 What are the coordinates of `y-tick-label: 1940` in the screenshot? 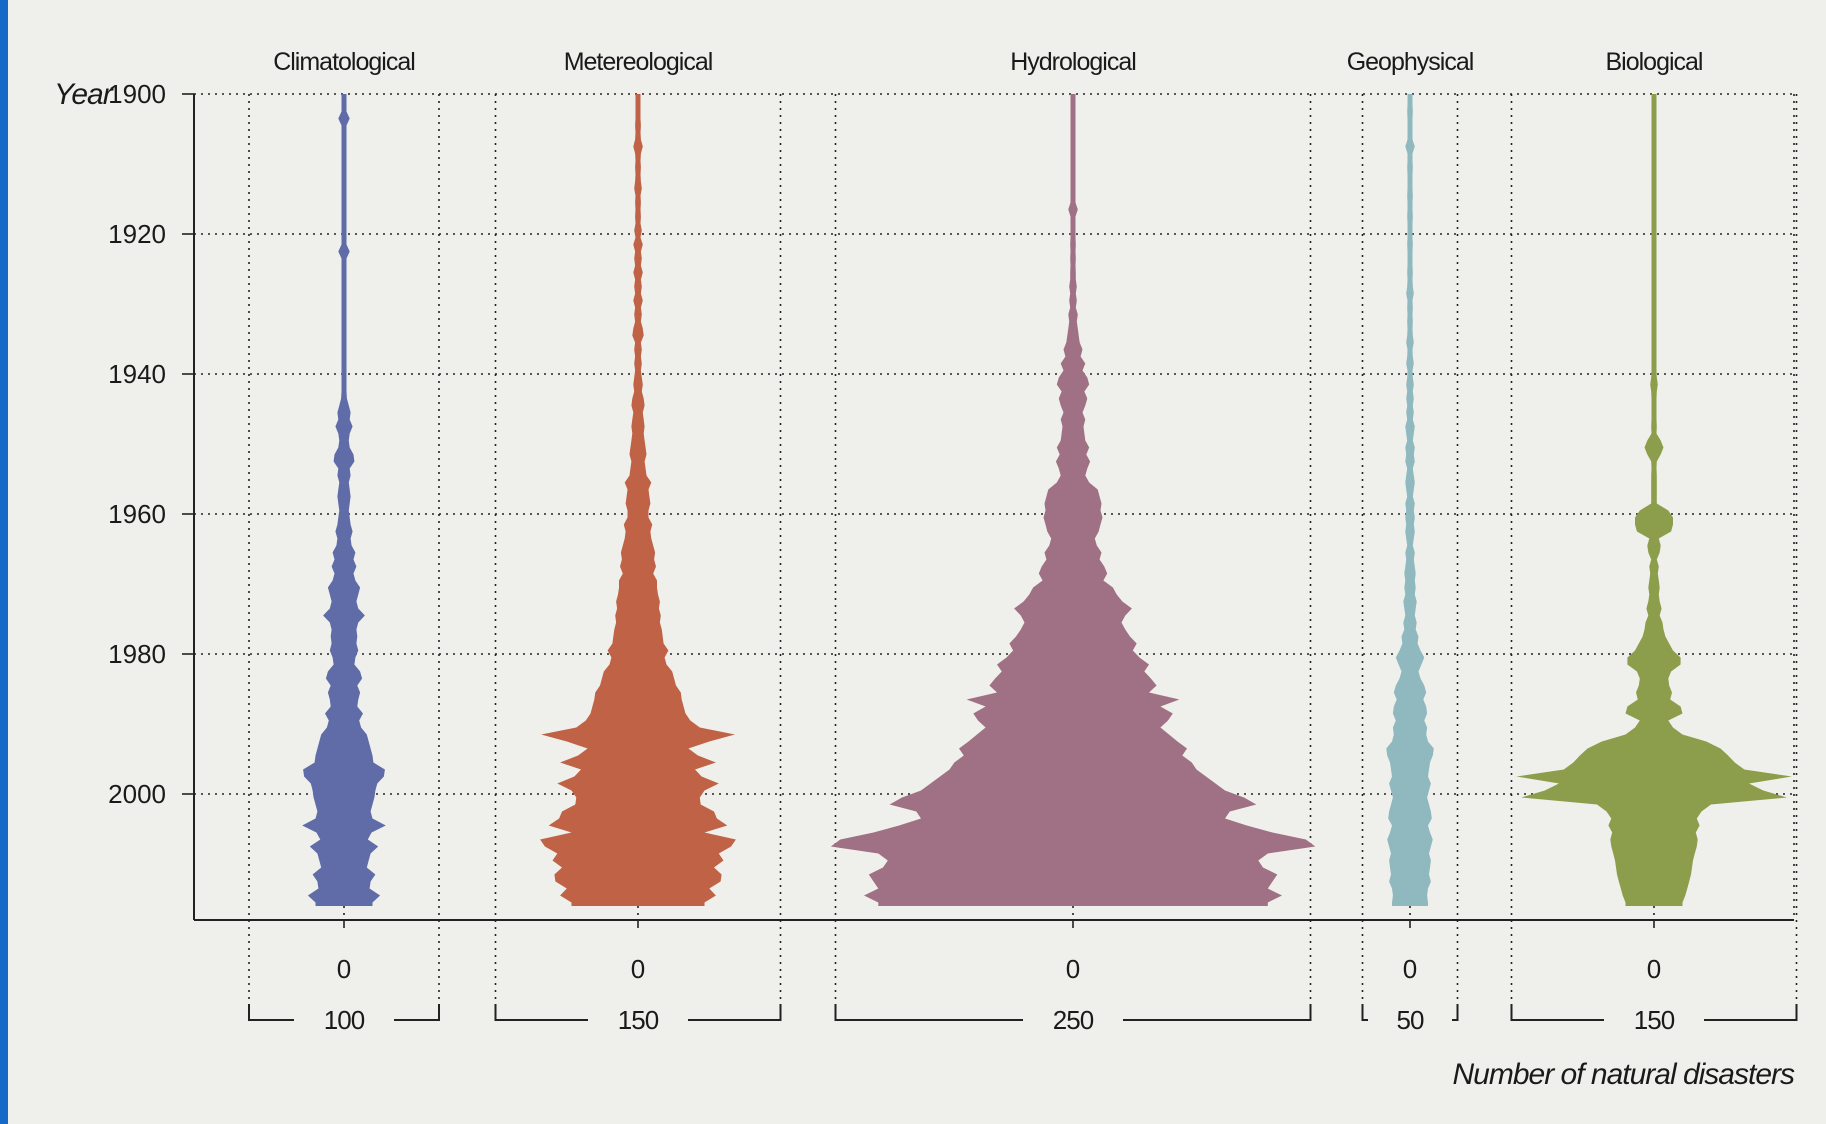 It's located at (137, 374).